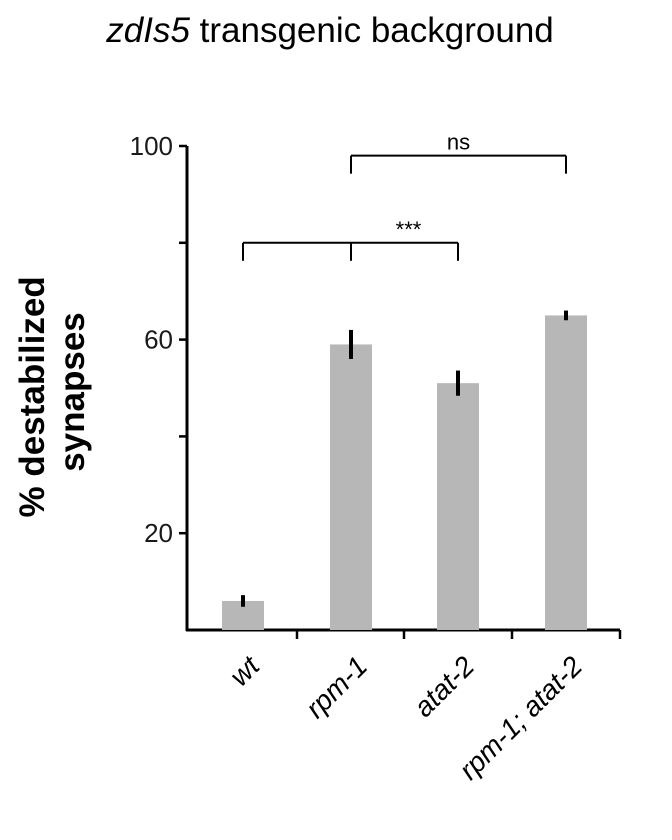  What do you see at coordinates (147, 30) in the screenshot?
I see `chart-title-italic: zdIs5` at bounding box center [147, 30].